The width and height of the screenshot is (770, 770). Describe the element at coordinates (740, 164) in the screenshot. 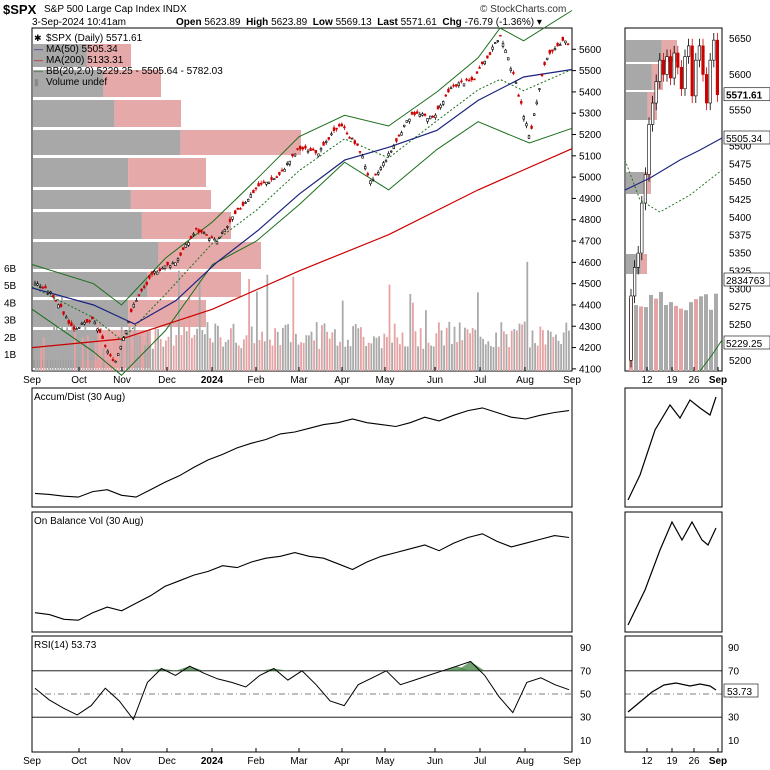

I see `zoom-tick-label: 5475` at that location.